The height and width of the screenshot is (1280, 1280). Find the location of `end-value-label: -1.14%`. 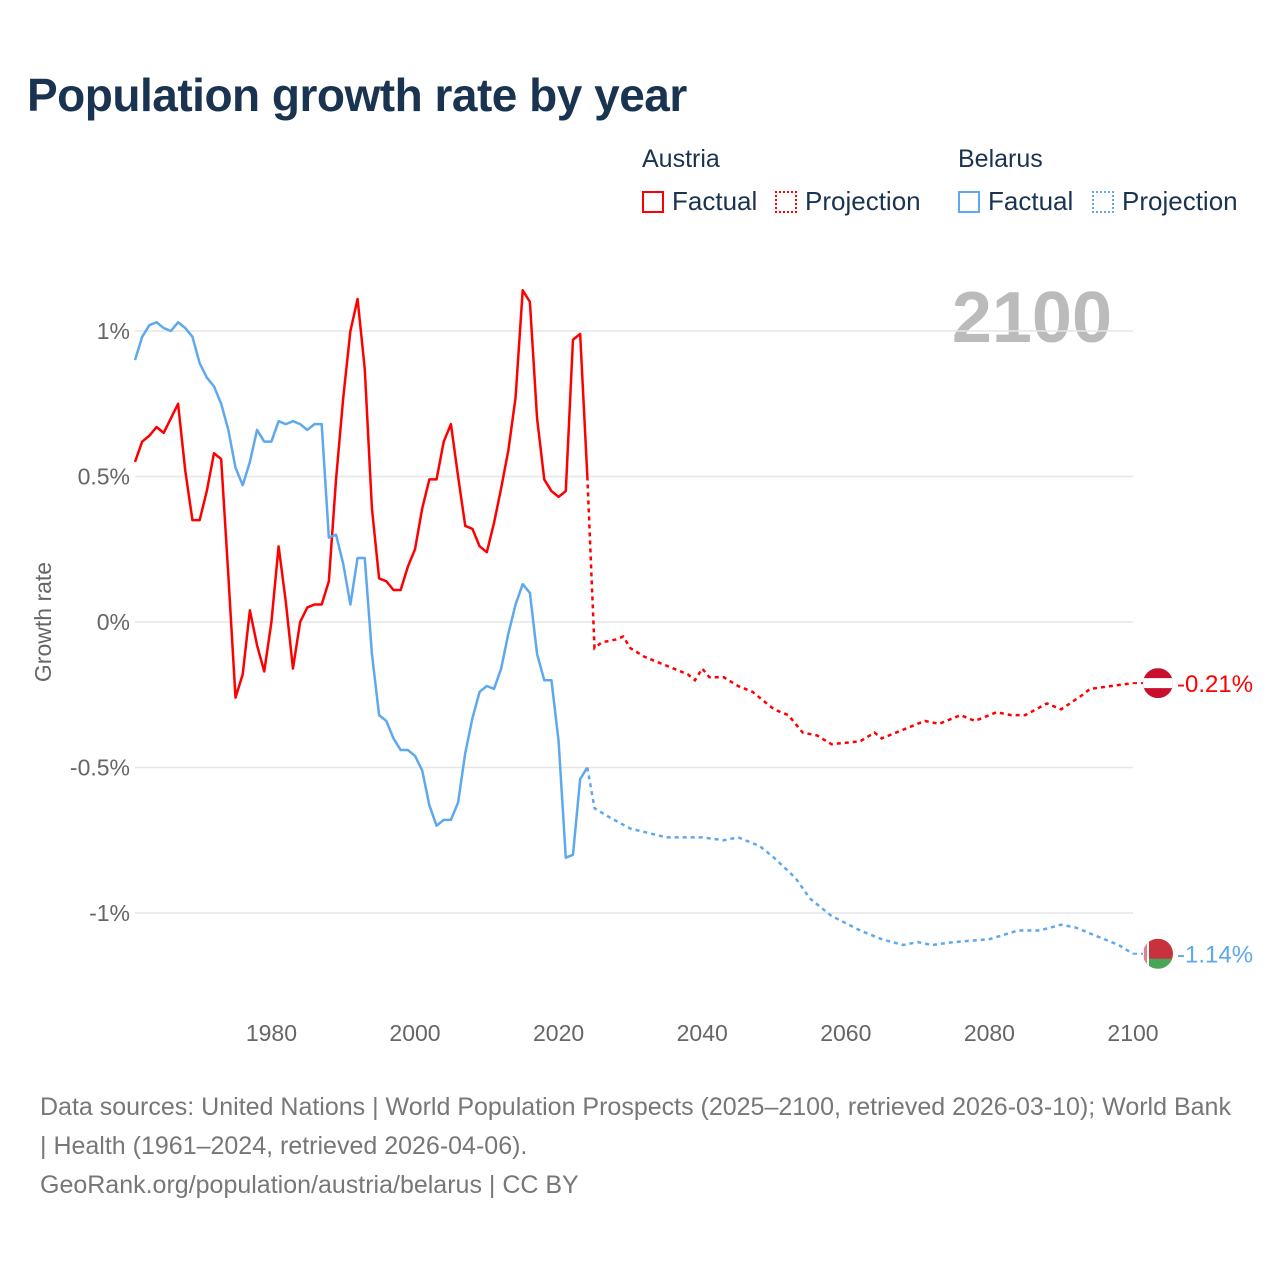

end-value-label: -1.14% is located at coordinates (1215, 955).